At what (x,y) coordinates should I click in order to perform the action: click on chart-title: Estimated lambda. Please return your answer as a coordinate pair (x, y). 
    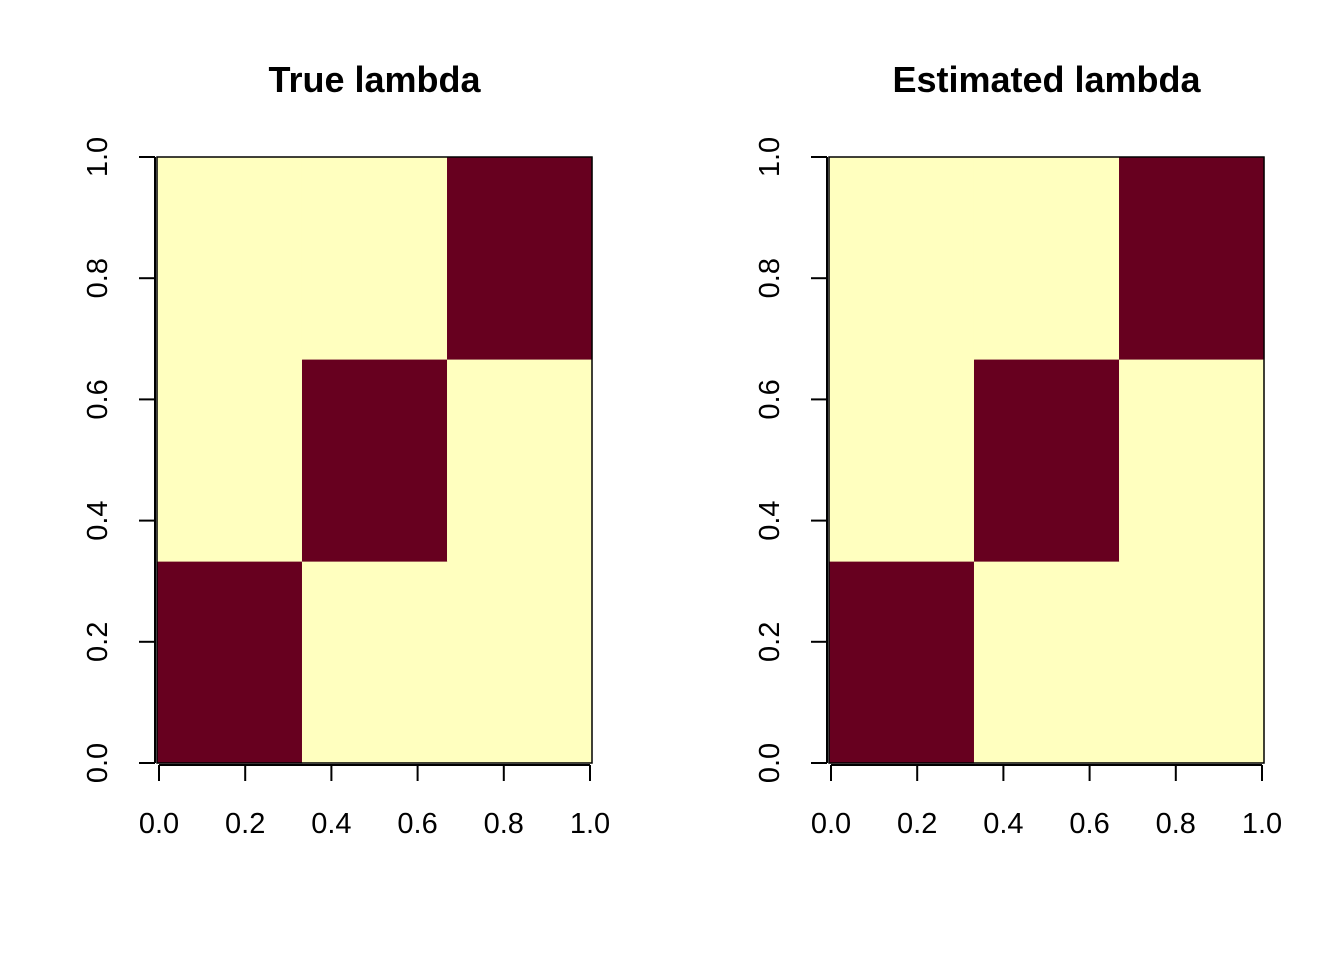
    Looking at the image, I should click on (1046, 79).